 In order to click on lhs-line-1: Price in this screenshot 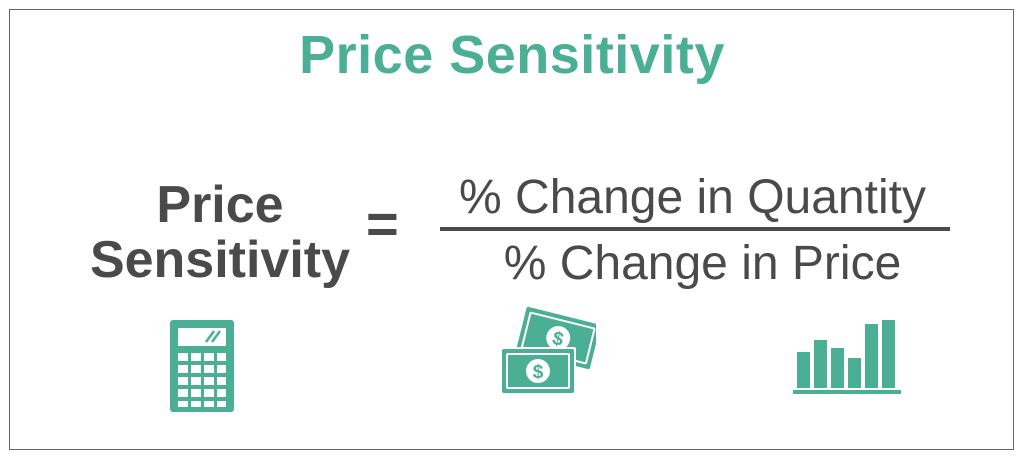, I will do `click(220, 205)`.